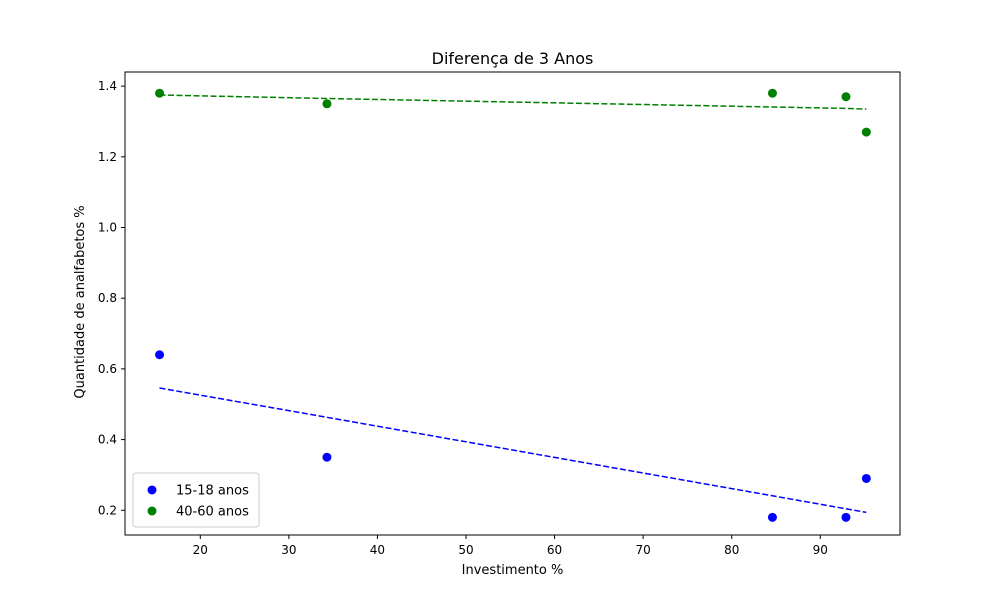 The height and width of the screenshot is (600, 1000). What do you see at coordinates (80, 301) in the screenshot?
I see `y-axis-title: Quantidade de analfabetos %` at bounding box center [80, 301].